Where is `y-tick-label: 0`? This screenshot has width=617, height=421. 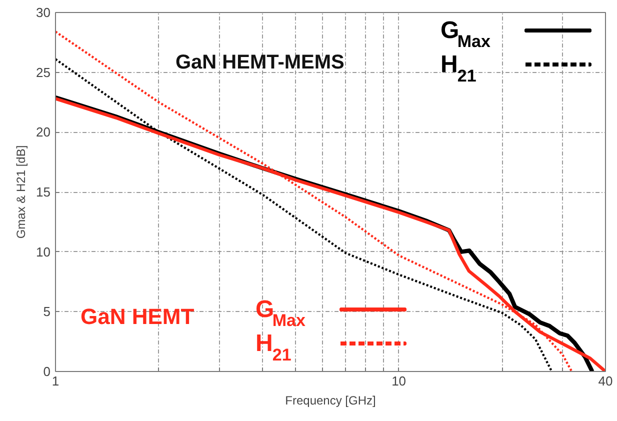
y-tick-label: 0 is located at coordinates (47, 371).